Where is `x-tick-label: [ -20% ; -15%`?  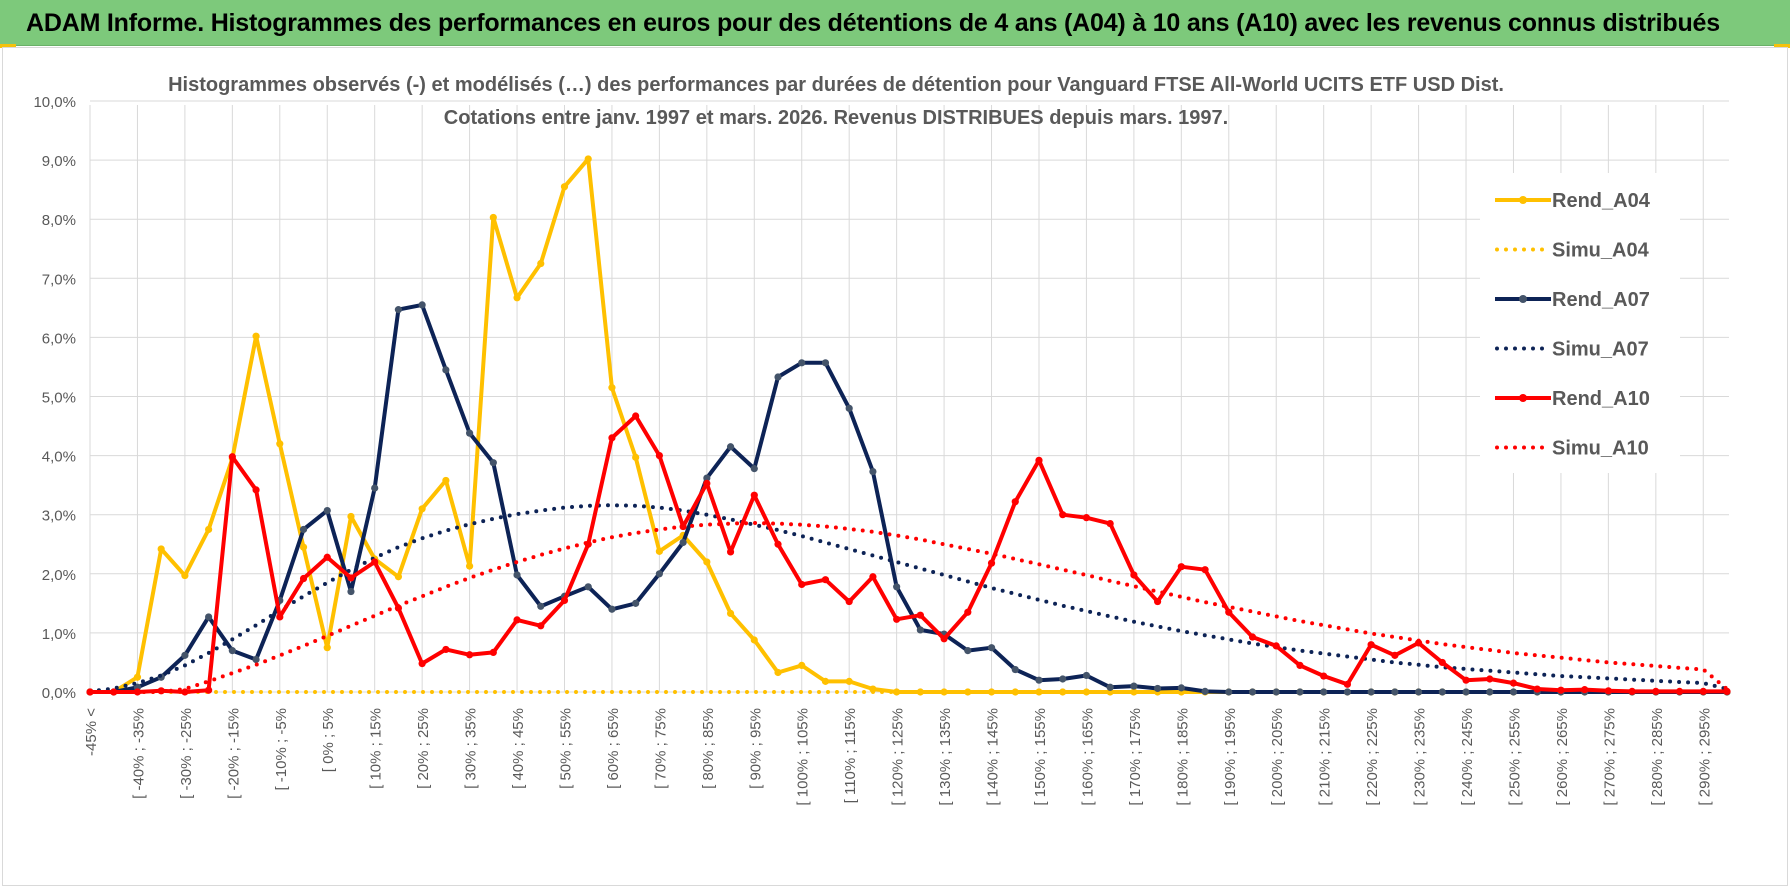 x-tick-label: [ -20% ; -15% is located at coordinates (233, 753).